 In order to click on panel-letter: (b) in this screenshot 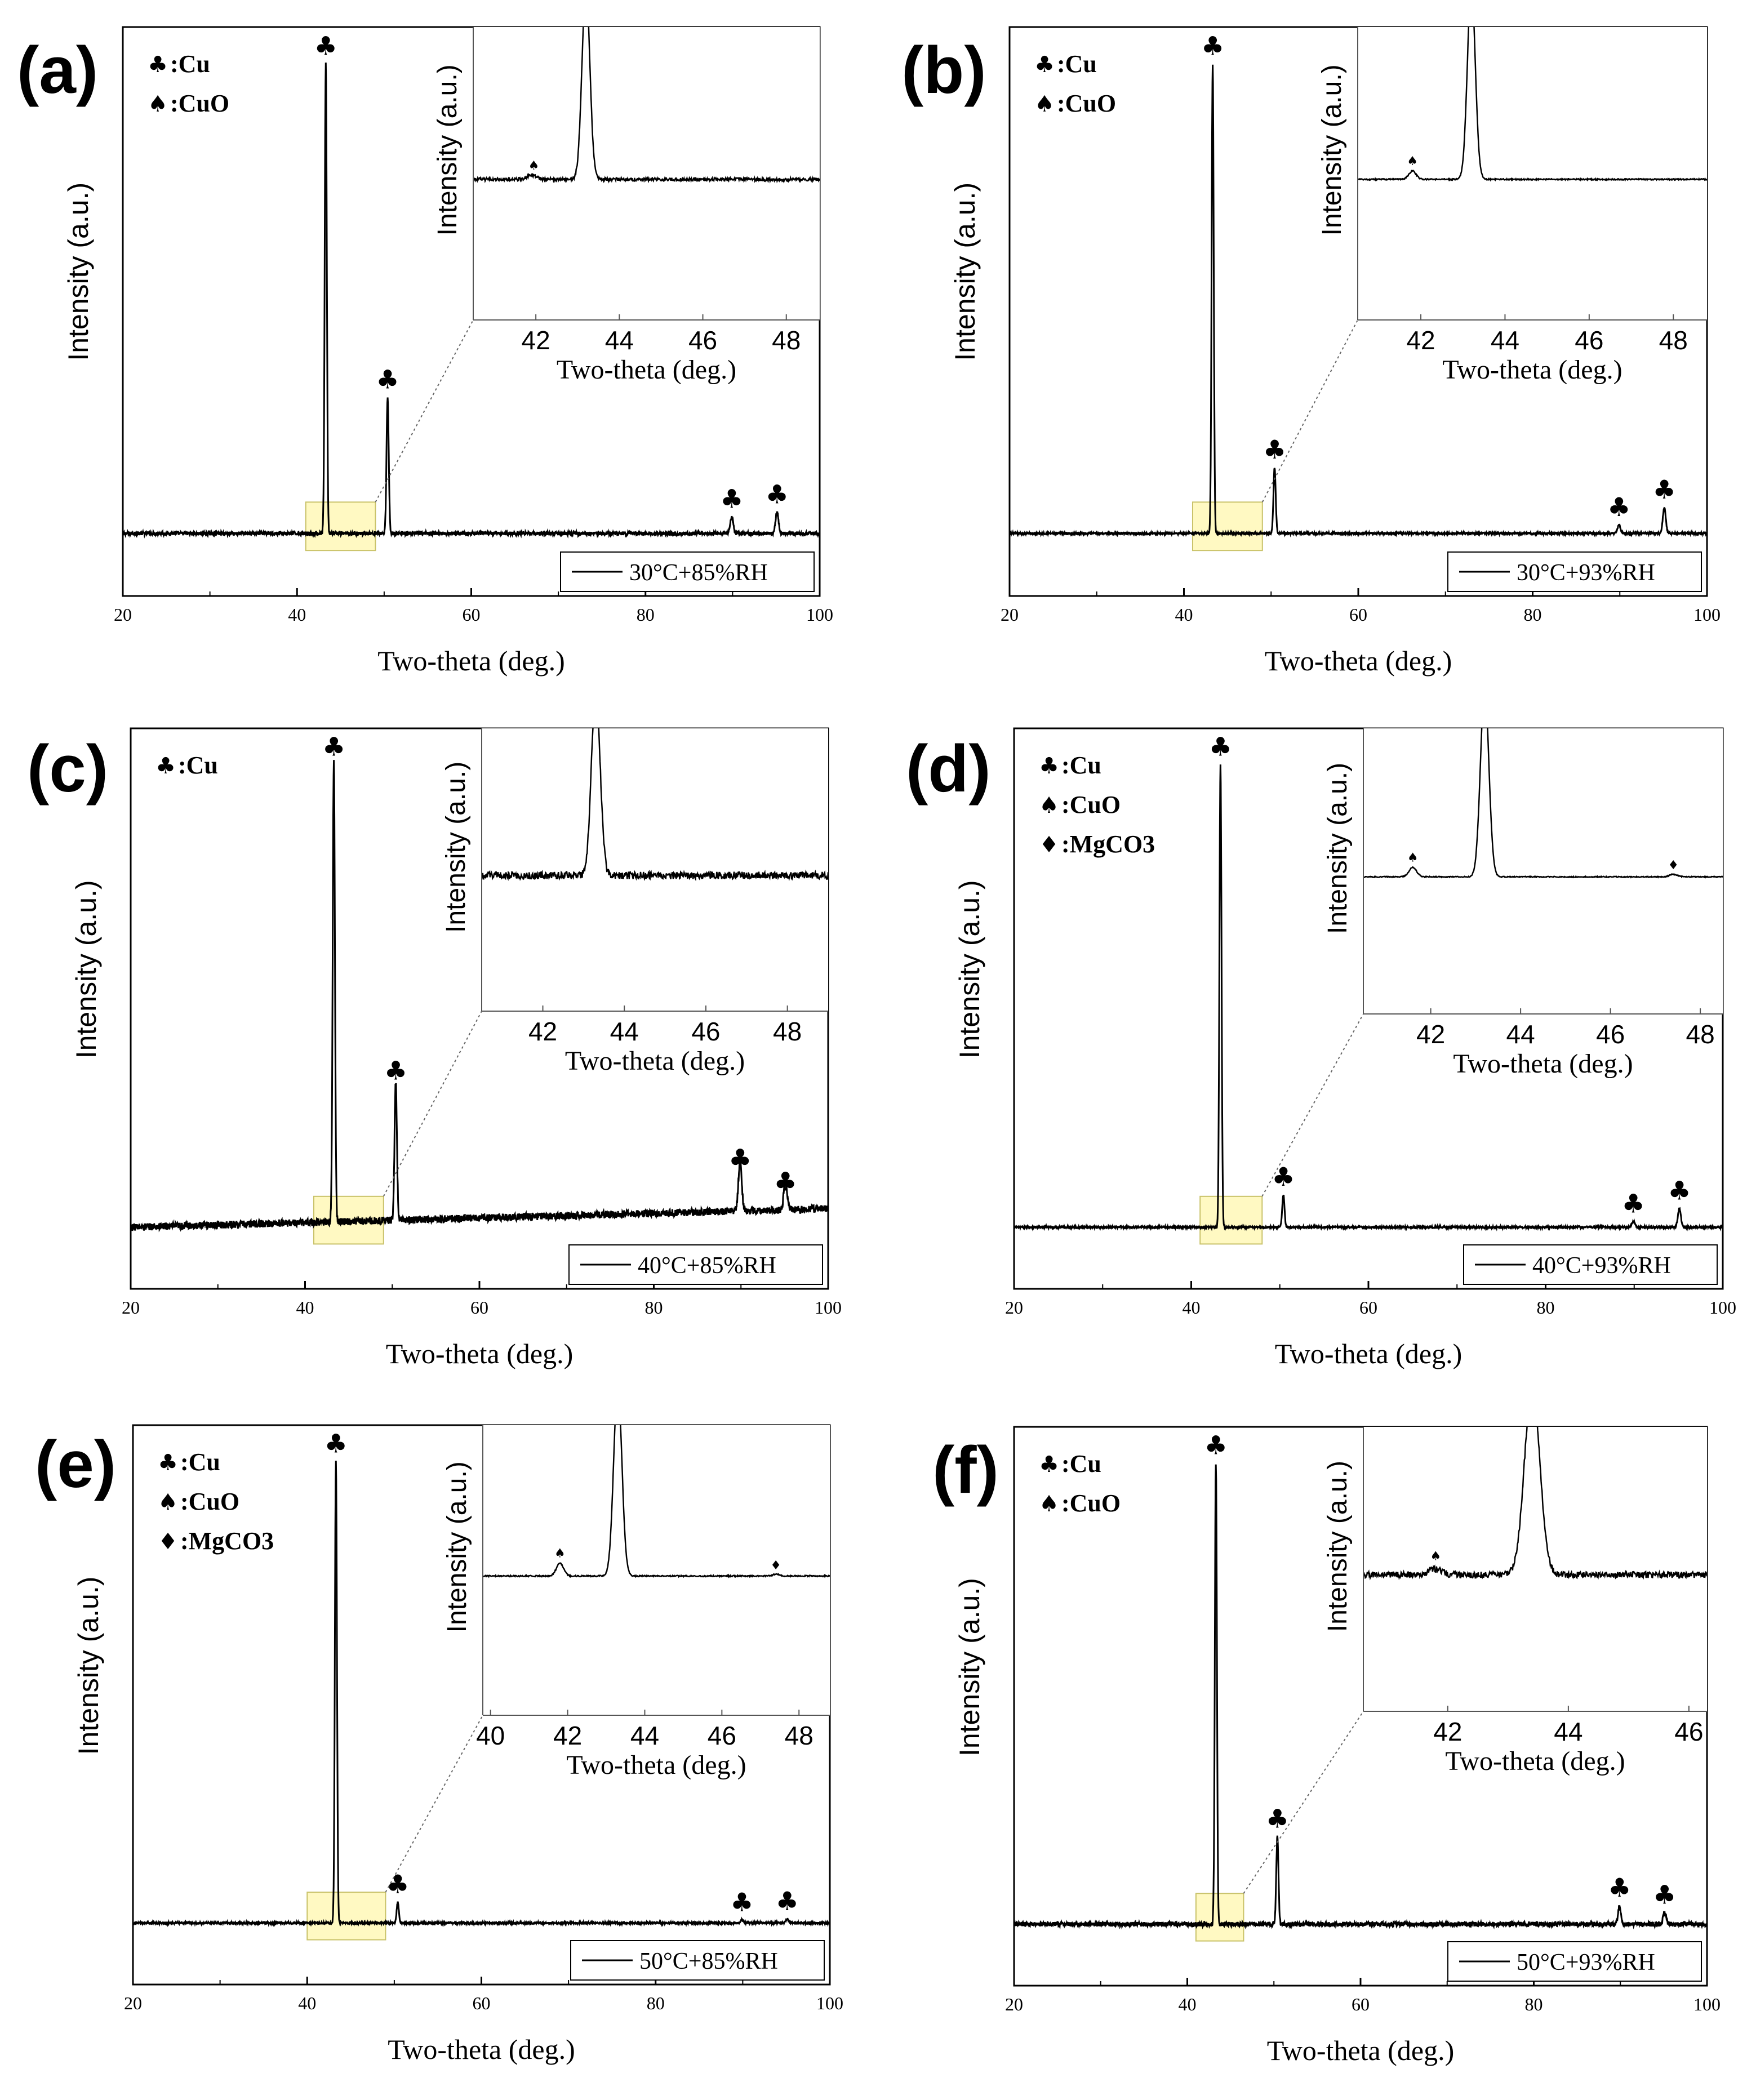, I will do `click(943, 70)`.